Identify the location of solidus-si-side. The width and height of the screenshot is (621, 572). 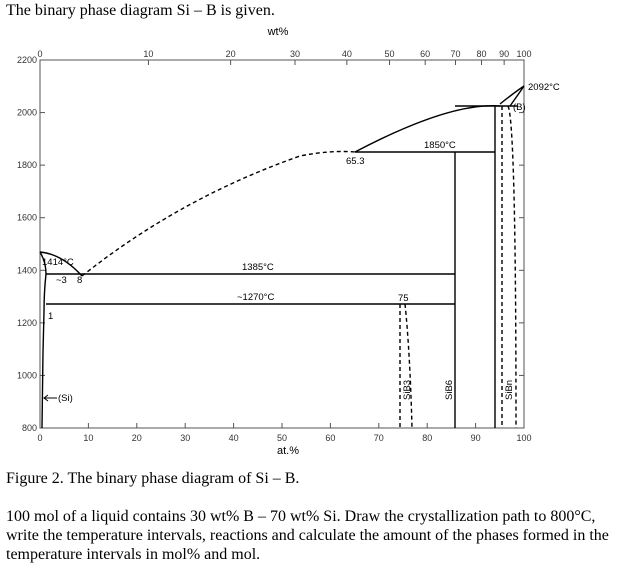
(43, 340).